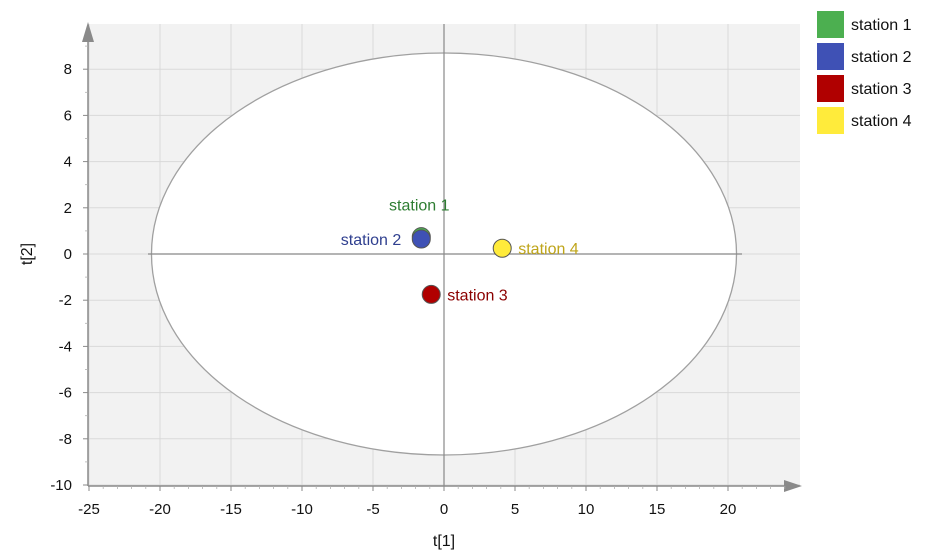 Image resolution: width=929 pixels, height=551 pixels. What do you see at coordinates (65, 439) in the screenshot?
I see `y-tick-label: -8` at bounding box center [65, 439].